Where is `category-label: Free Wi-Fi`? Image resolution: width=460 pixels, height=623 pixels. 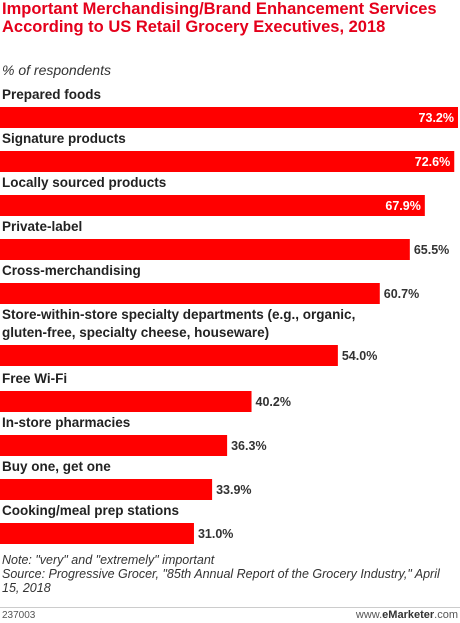 category-label: Free Wi-Fi is located at coordinates (34, 378).